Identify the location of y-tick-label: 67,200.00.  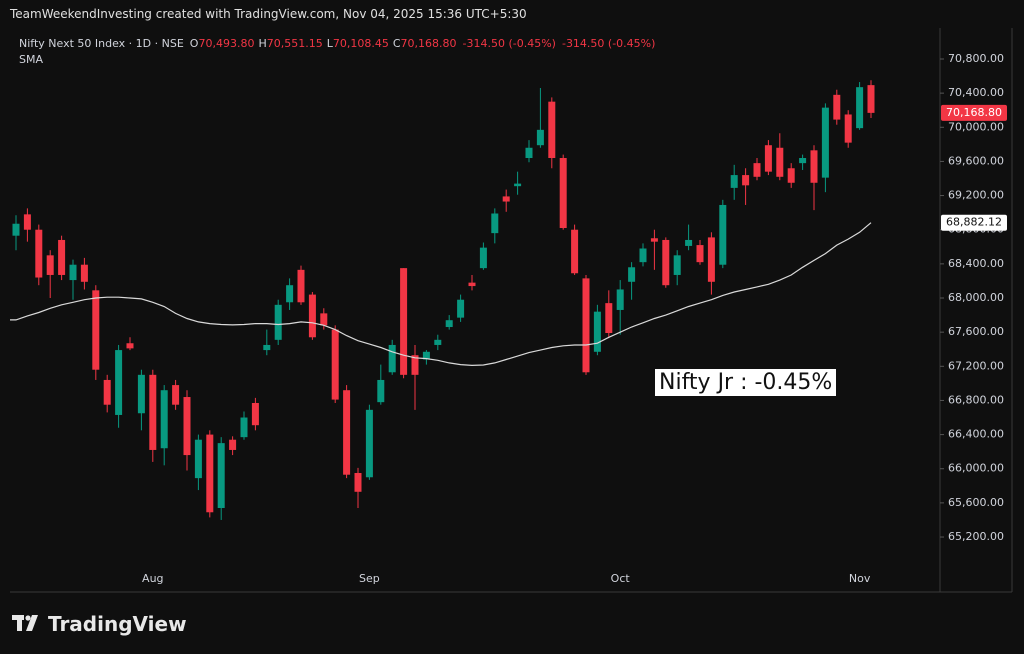
(976, 365).